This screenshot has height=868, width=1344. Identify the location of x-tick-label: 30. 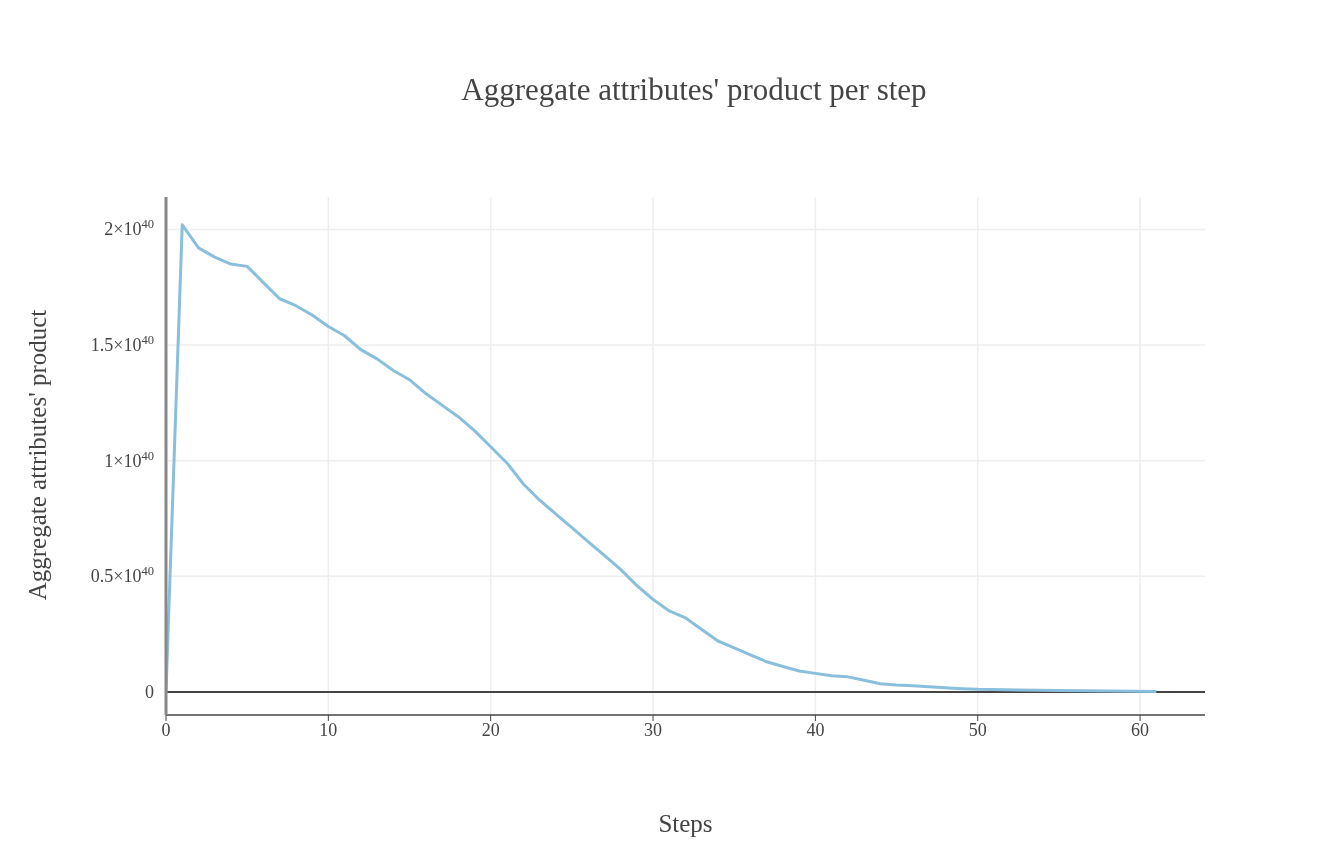
(653, 729).